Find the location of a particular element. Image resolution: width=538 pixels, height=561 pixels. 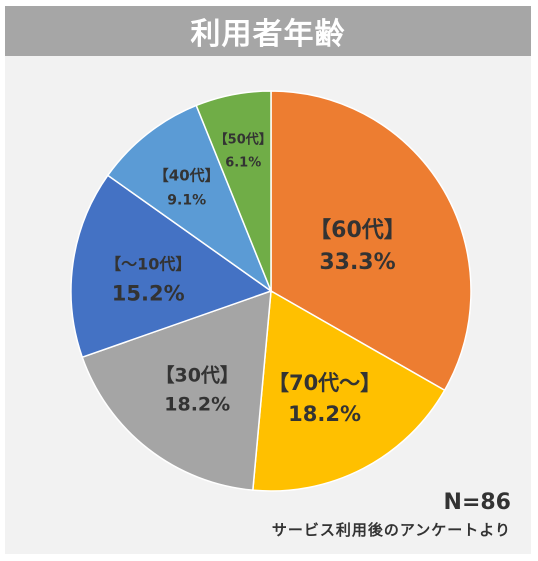

title-bar: 利用者年齢 is located at coordinates (268, 31).